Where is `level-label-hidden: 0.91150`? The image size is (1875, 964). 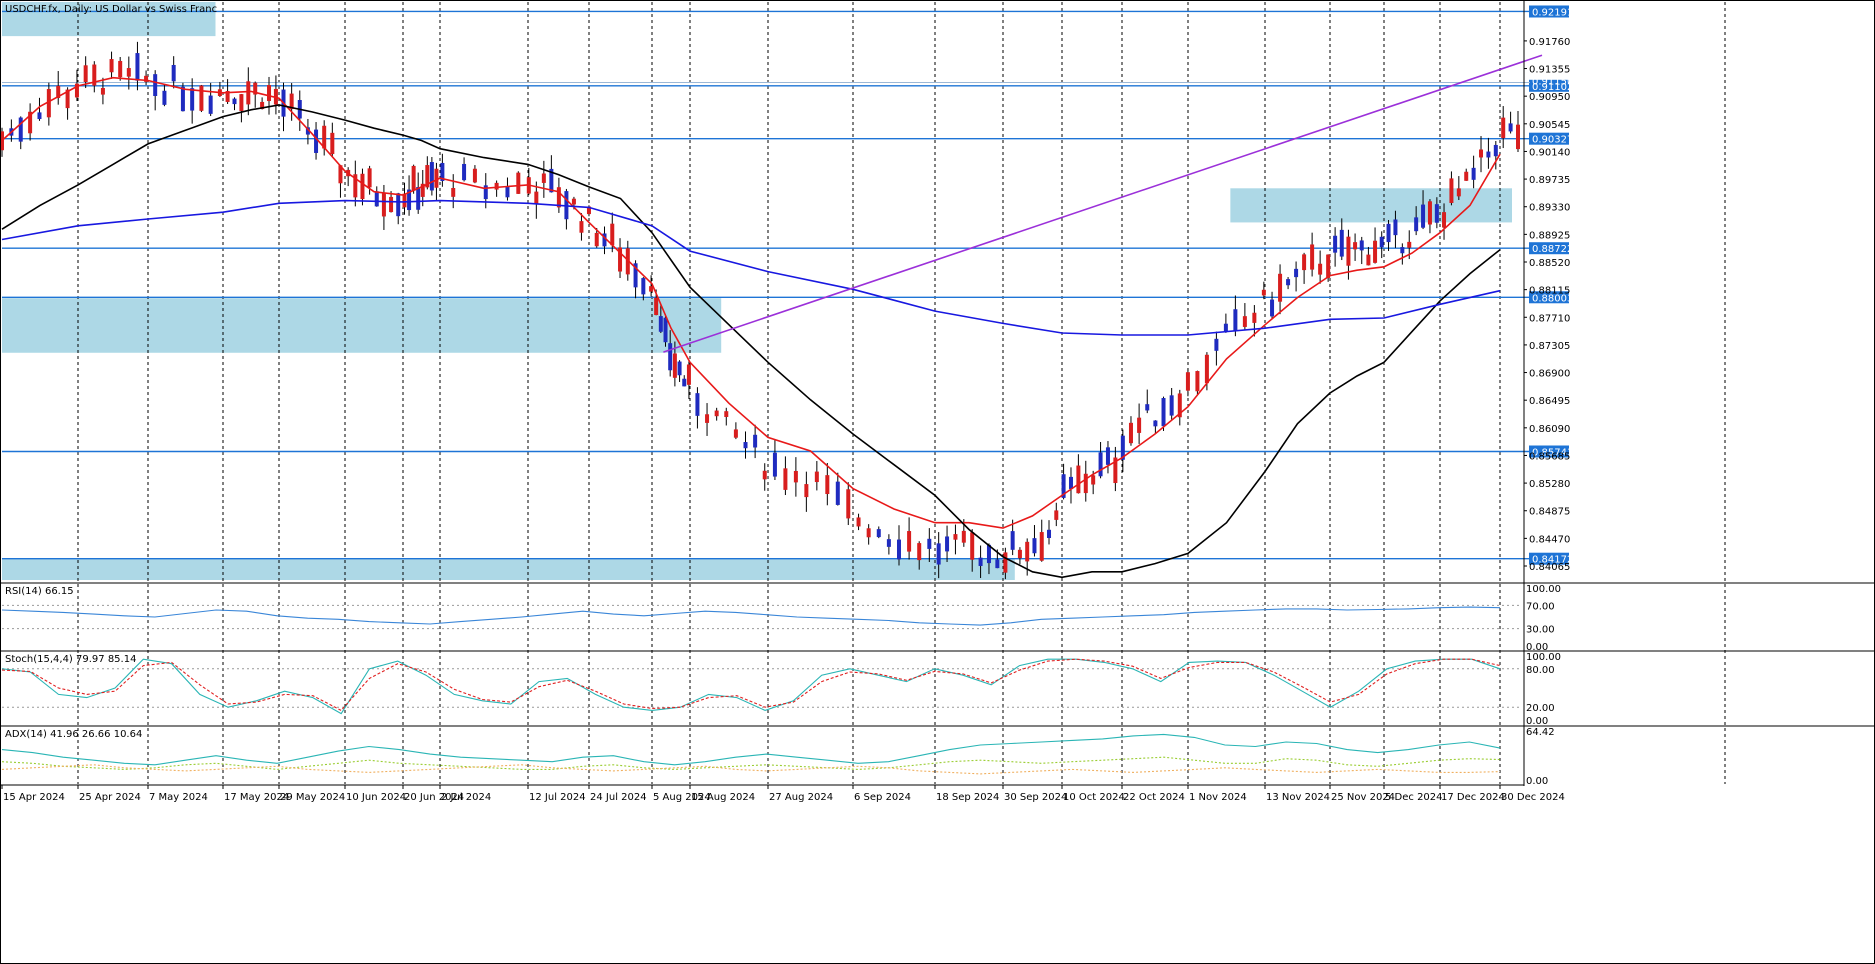 level-label-hidden: 0.91150 is located at coordinates (1552, 82).